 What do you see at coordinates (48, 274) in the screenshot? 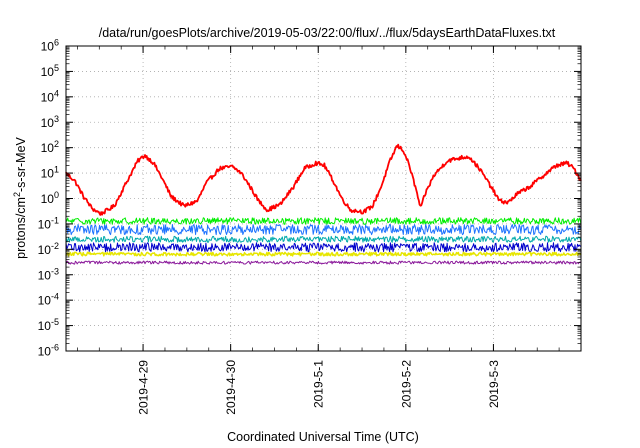
I see `y-tick-label: 10⁻³` at bounding box center [48, 274].